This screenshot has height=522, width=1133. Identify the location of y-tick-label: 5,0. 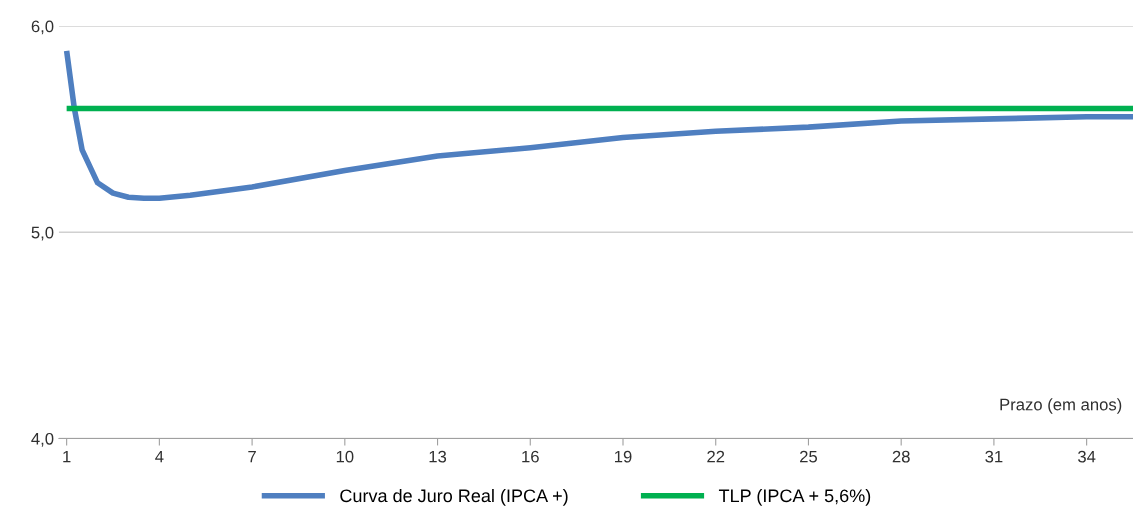
(42, 233).